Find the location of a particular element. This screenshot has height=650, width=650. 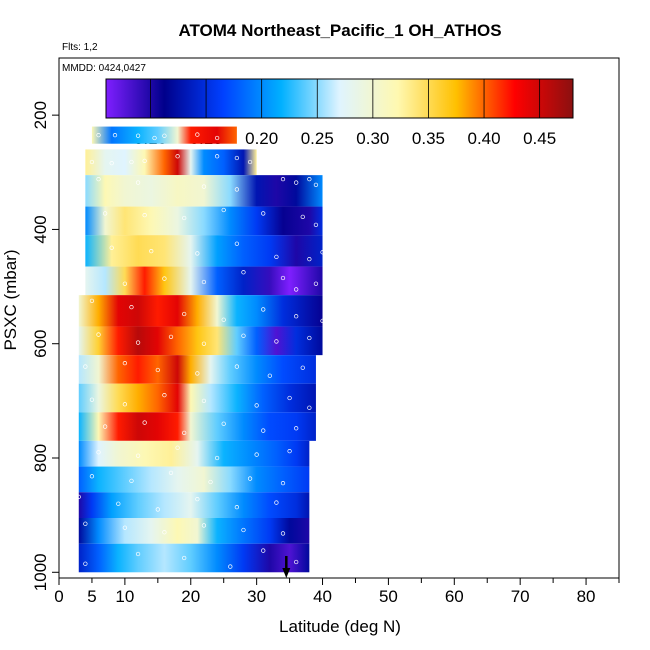

y-axis-label: PSXC (mbar) is located at coordinates (10, 299).